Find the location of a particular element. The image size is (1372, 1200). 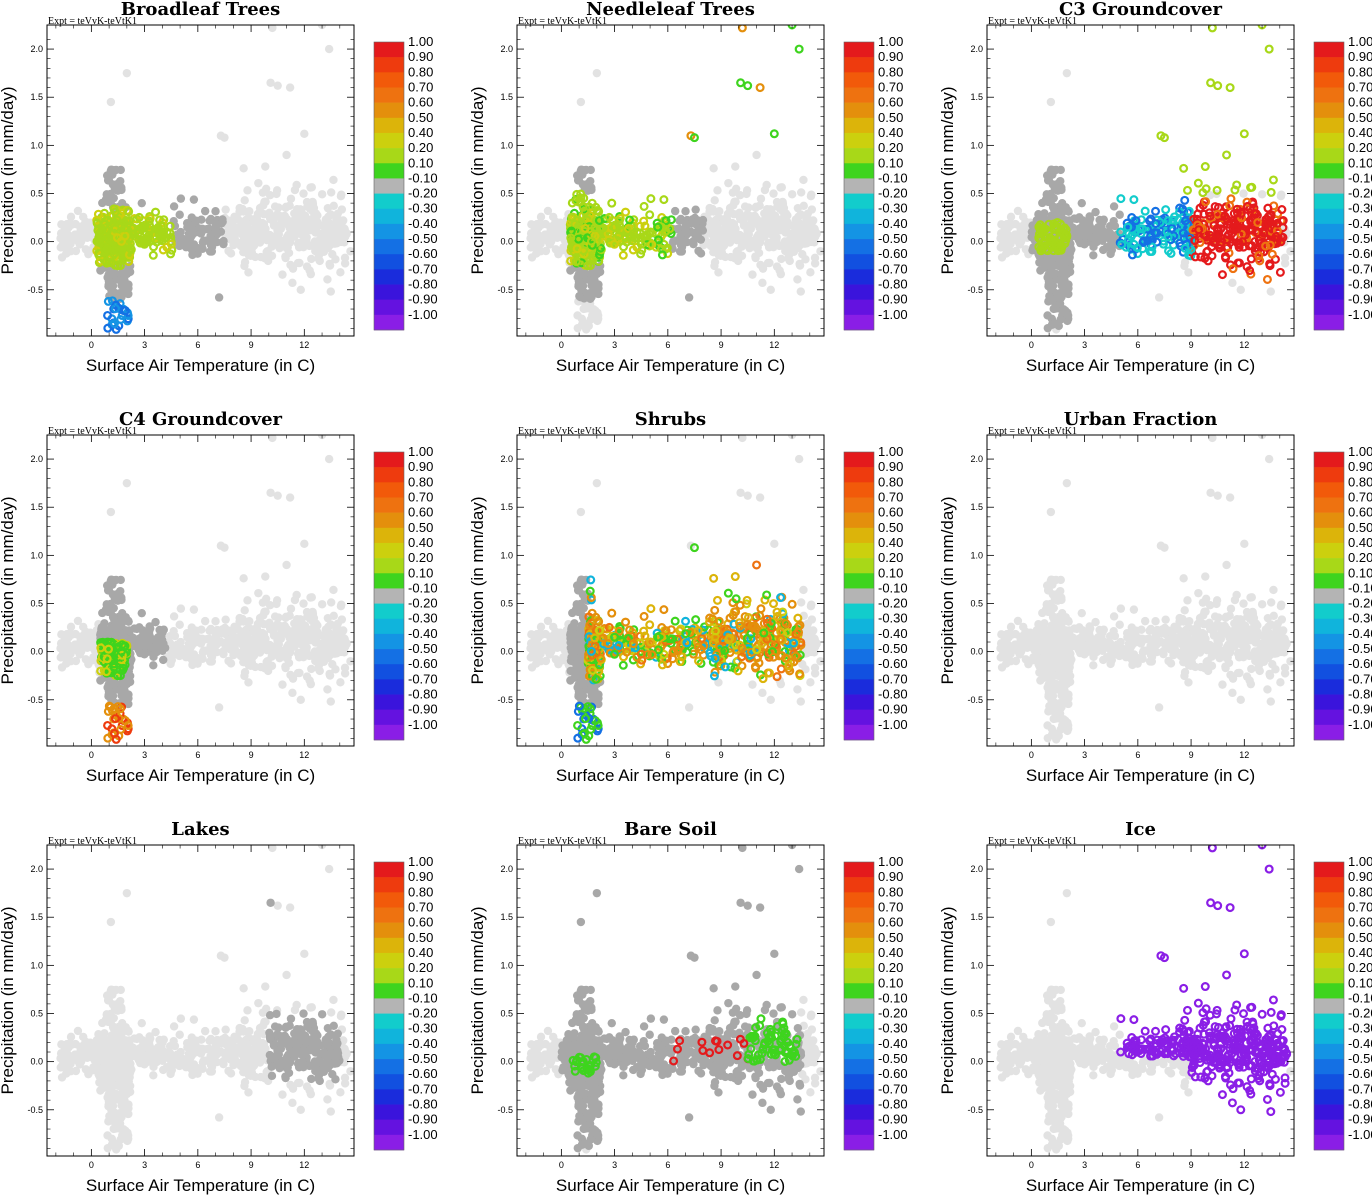

colorbar-label: -0.60 is located at coordinates (423, 253).